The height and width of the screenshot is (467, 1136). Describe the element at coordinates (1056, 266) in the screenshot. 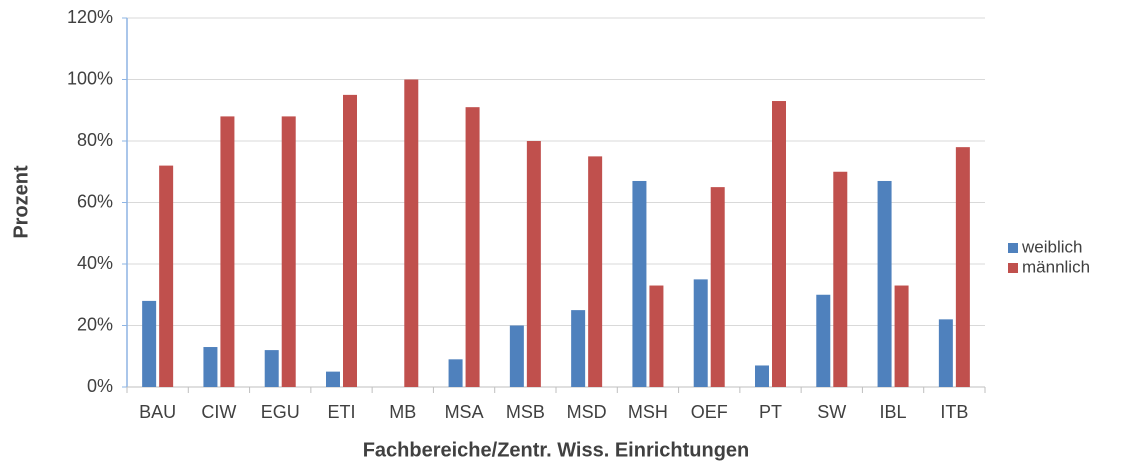

I see `legend-label: männlich` at that location.